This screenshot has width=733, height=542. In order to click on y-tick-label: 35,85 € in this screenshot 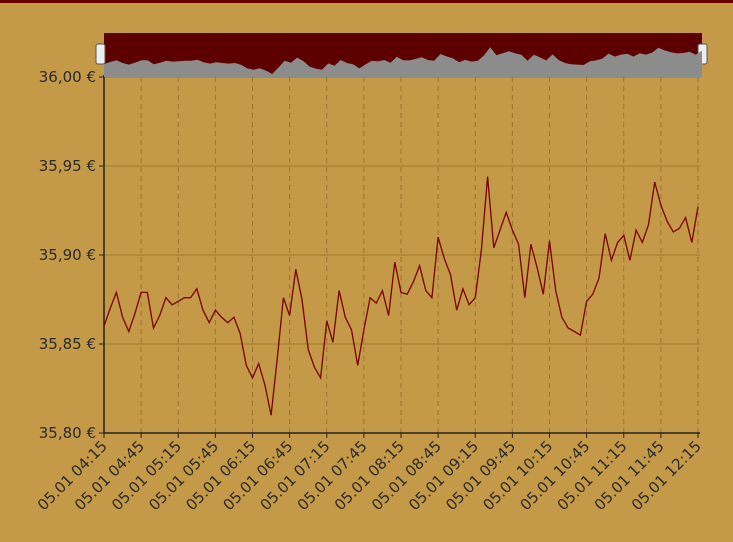, I will do `click(67, 344)`.